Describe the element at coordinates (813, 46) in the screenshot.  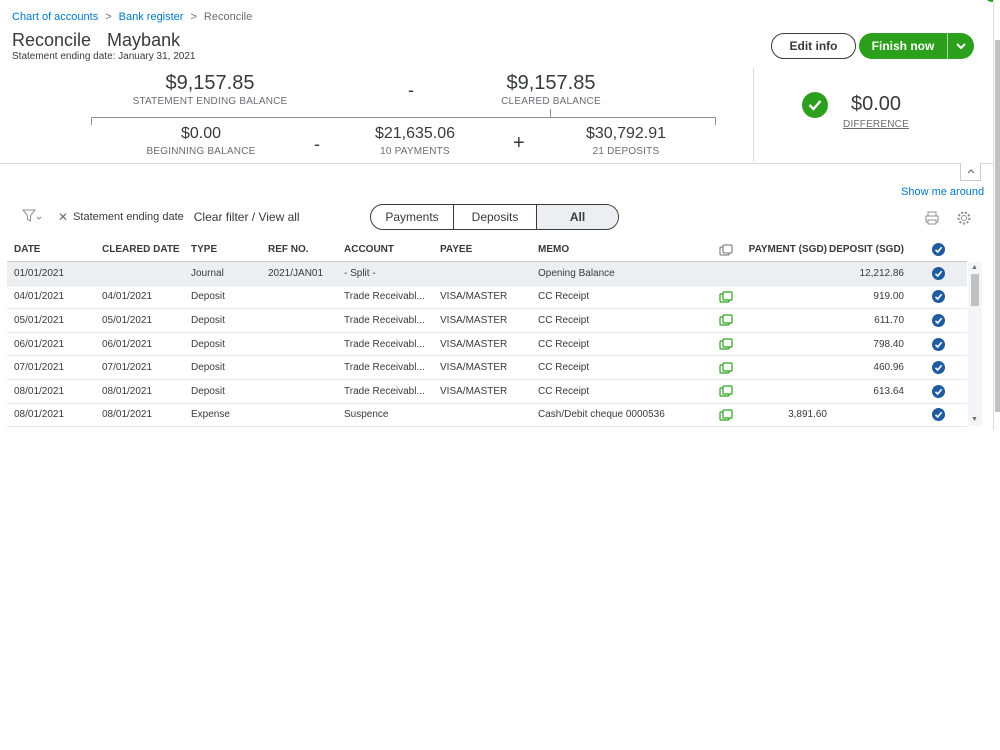
I see `edit-info-button: Edit info` at that location.